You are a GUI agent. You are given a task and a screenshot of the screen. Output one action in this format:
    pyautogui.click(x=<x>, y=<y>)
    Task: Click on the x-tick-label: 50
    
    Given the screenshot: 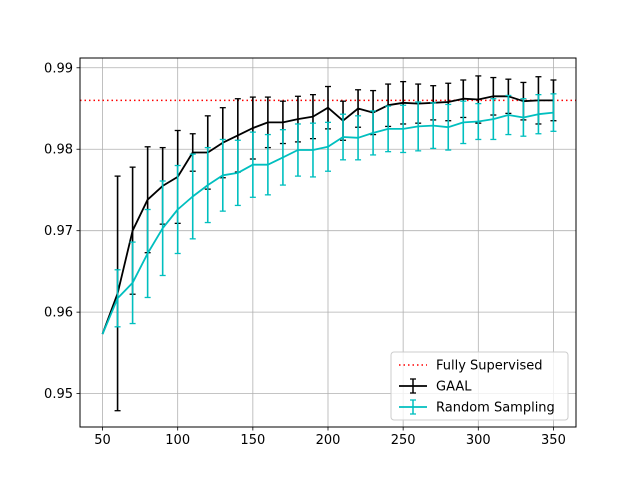 What is the action you would take?
    pyautogui.click(x=102, y=440)
    